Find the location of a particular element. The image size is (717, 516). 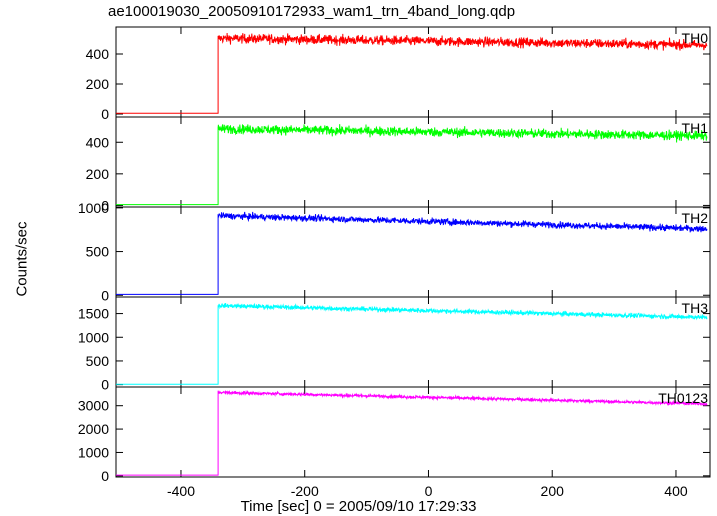

series-name-th2: TH2 is located at coordinates (695, 218).